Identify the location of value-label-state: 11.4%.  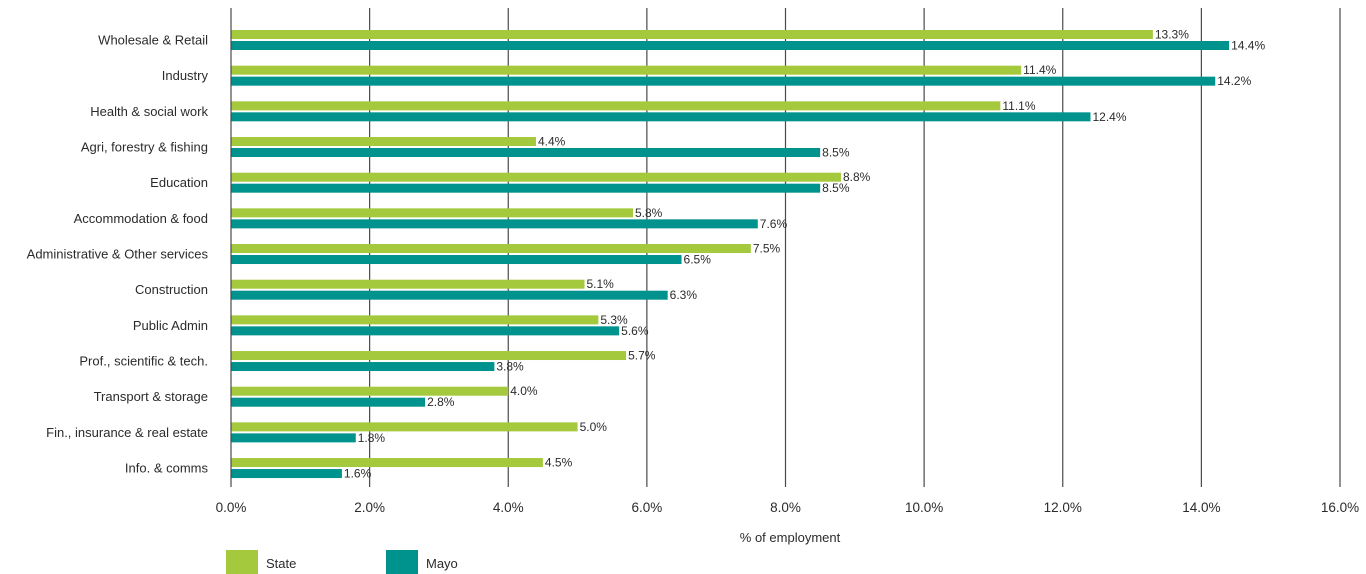
(1039, 70).